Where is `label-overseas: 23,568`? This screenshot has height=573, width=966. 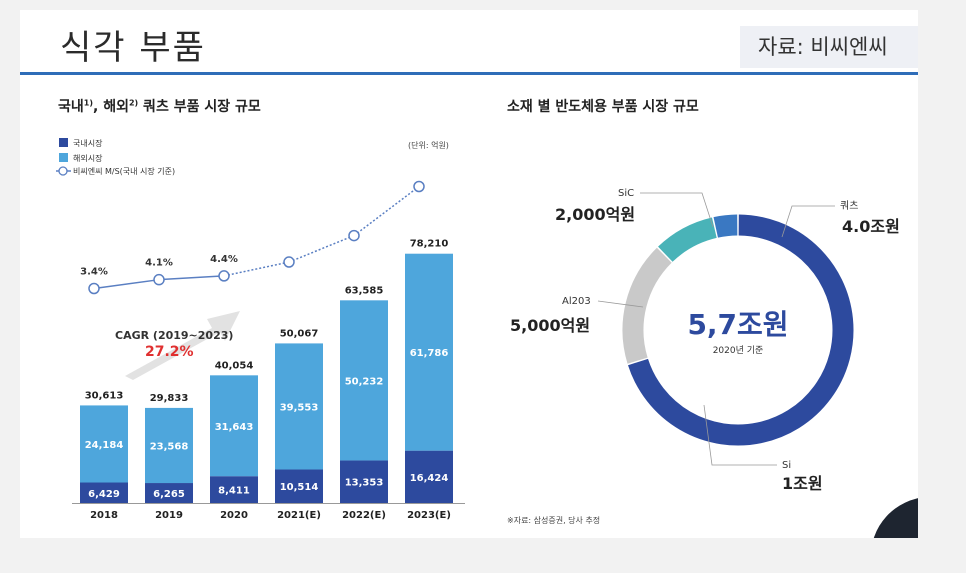
label-overseas: 23,568 is located at coordinates (169, 446).